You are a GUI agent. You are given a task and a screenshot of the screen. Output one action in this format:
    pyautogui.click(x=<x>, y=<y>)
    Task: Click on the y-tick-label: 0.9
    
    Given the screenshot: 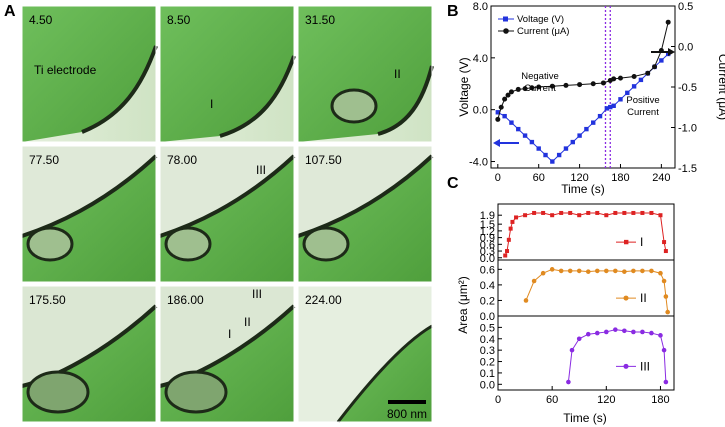 What is the action you would take?
    pyautogui.click(x=487, y=239)
    